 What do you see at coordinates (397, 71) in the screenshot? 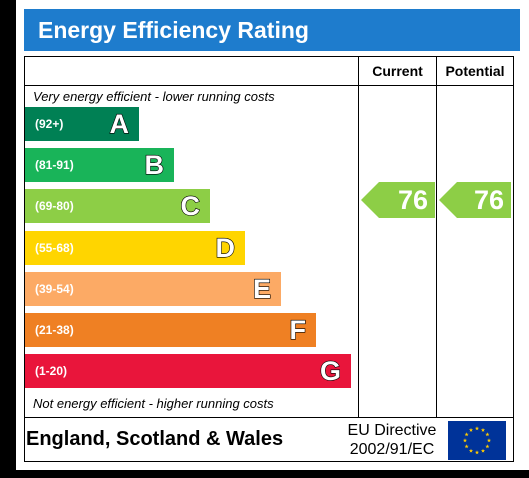
I see `current-column-header: Current` at bounding box center [397, 71].